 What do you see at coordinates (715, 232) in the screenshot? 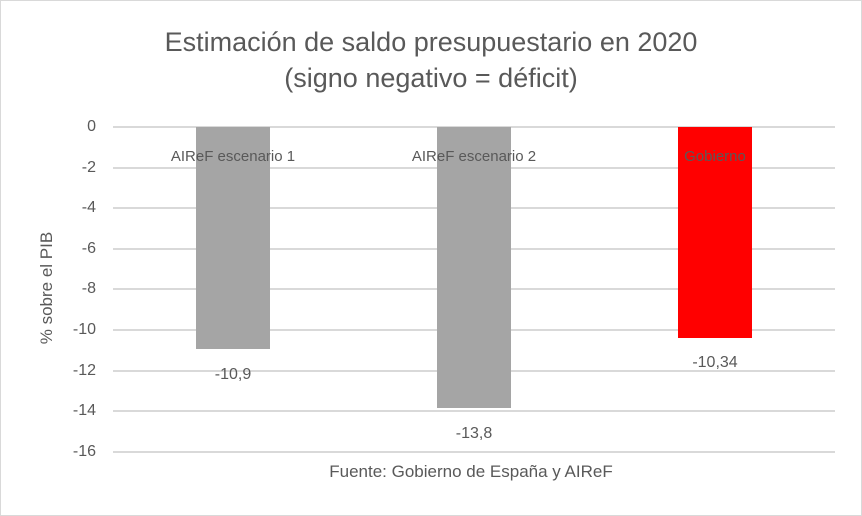
I see `bar-gobierno` at bounding box center [715, 232].